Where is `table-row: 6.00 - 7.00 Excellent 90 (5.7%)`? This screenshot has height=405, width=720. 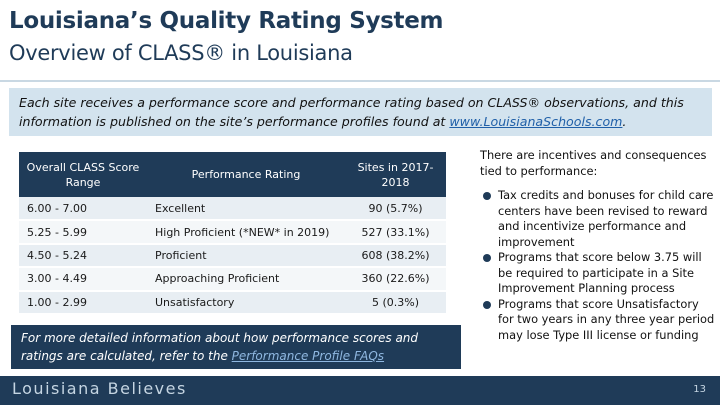 table-row: 6.00 - 7.00 Excellent 90 (5.7%) is located at coordinates (232, 209).